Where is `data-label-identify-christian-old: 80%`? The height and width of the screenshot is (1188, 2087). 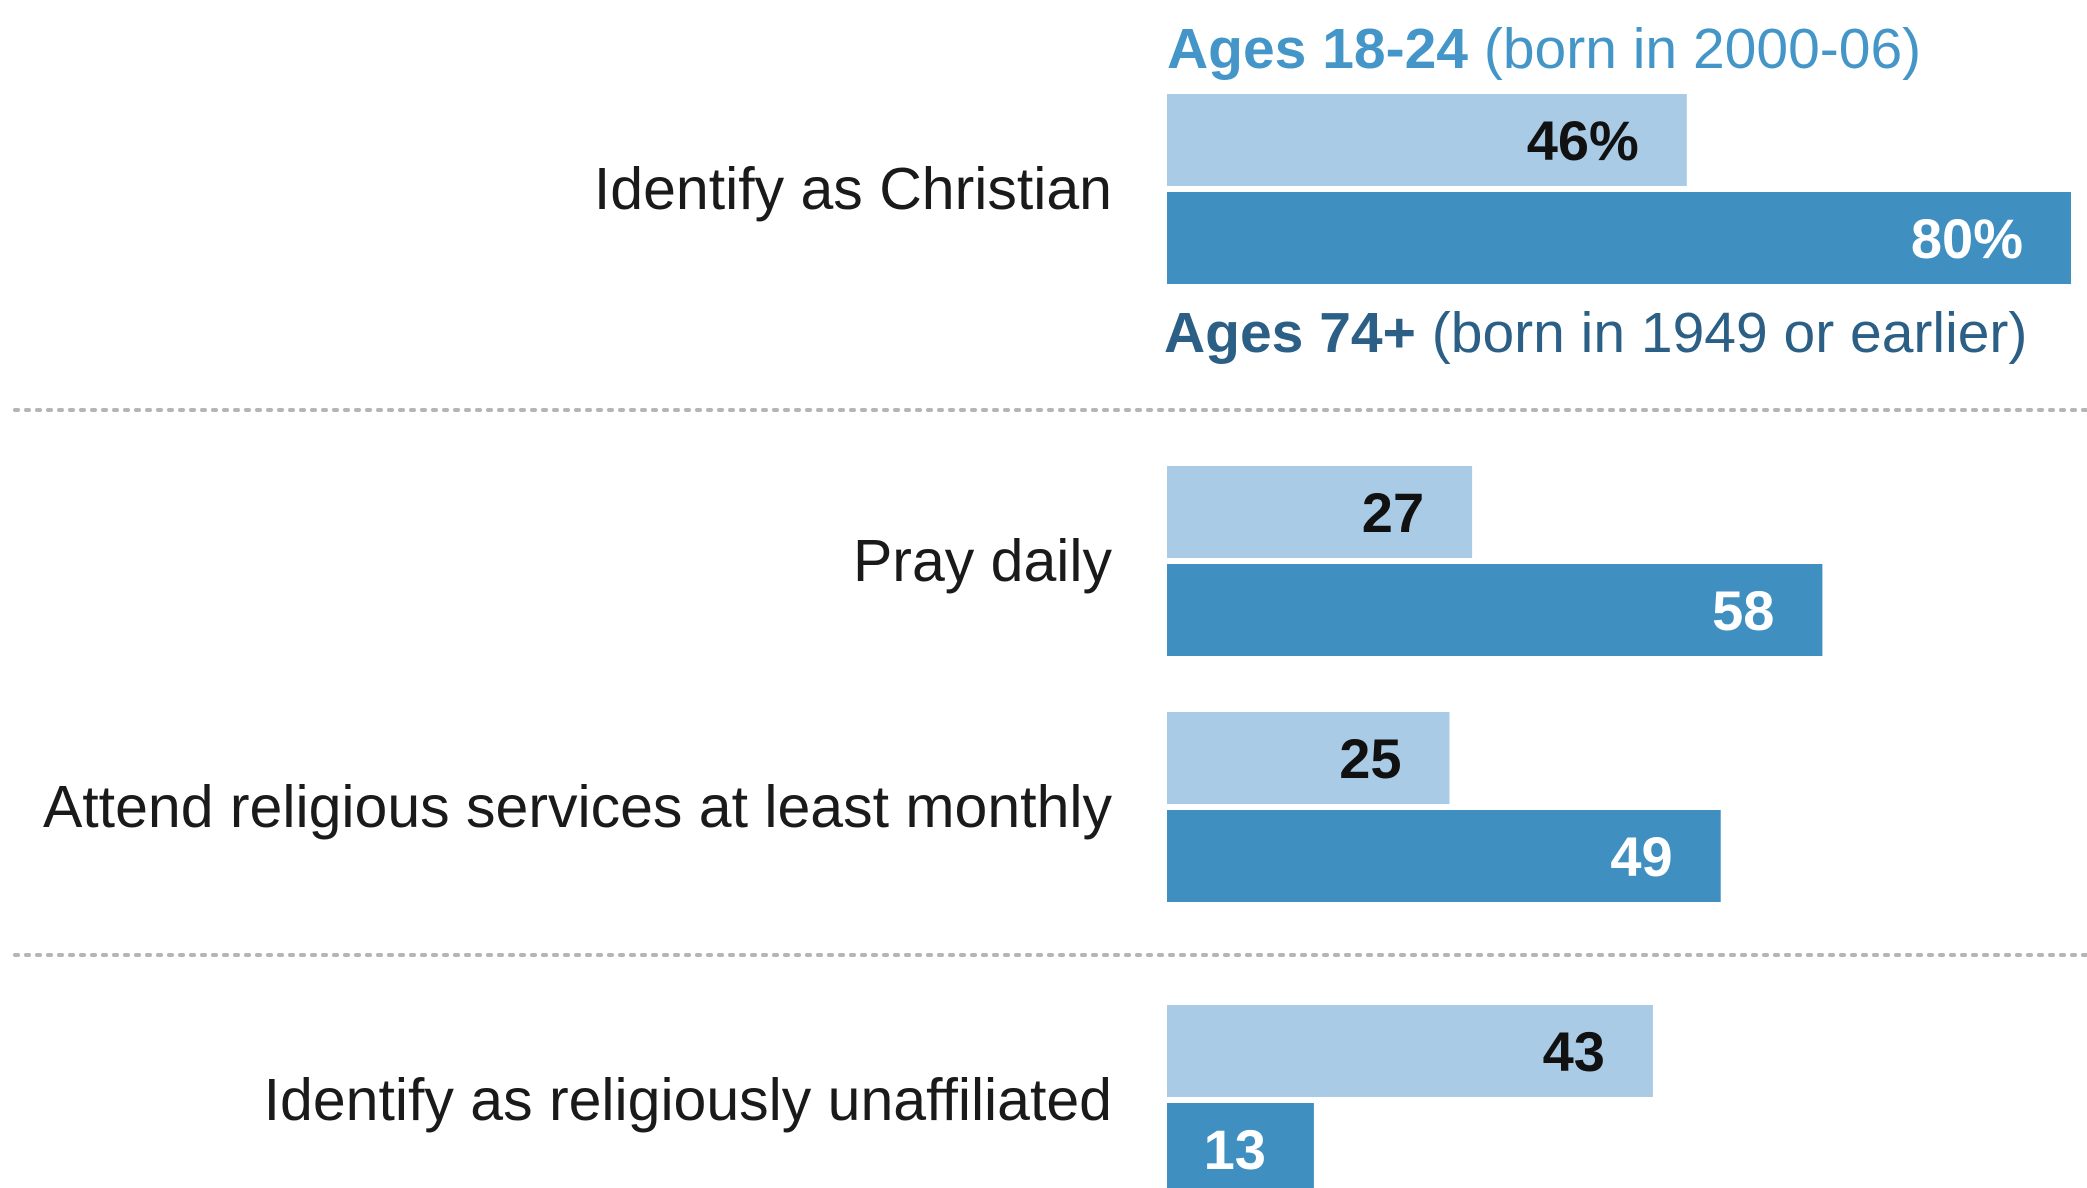 data-label-identify-christian-old: 80% is located at coordinates (1967, 238).